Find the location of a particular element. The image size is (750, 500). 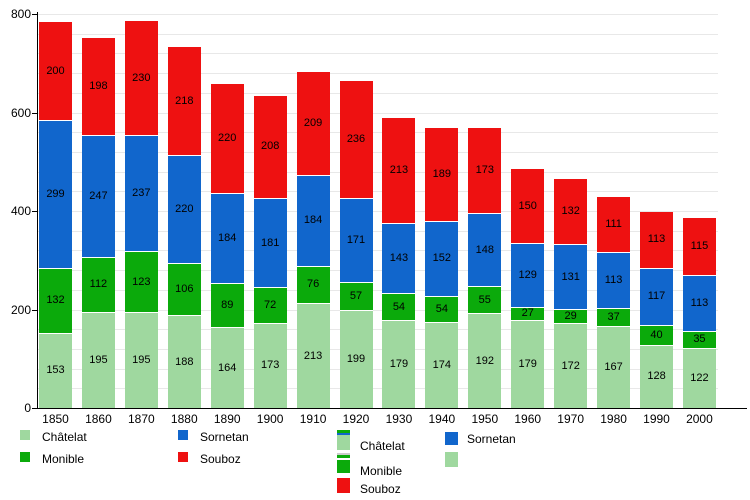

bar-value-label: 200 is located at coordinates (55, 70).